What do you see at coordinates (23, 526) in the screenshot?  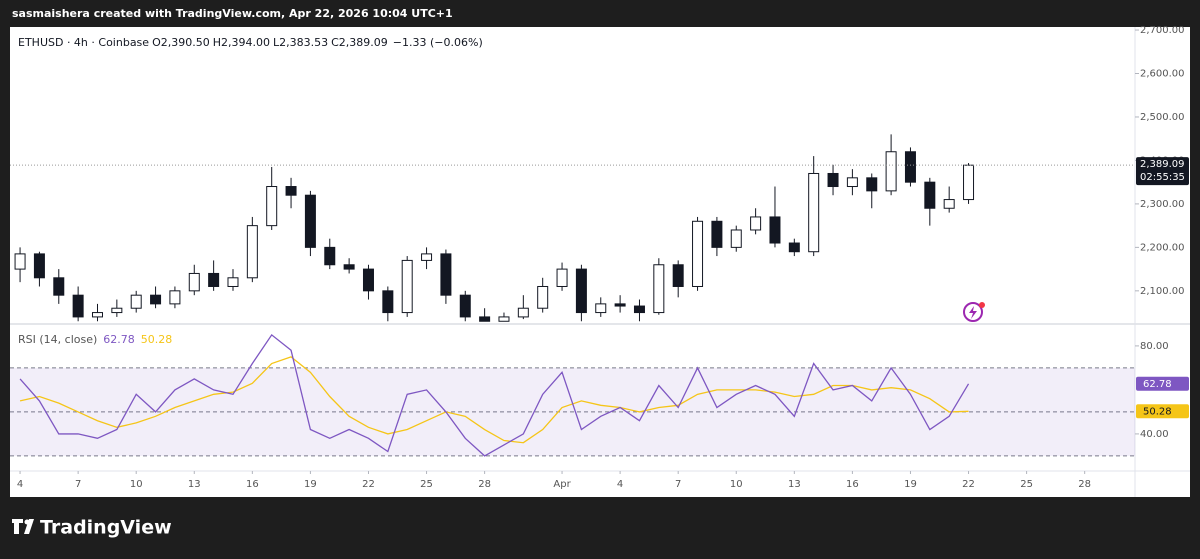 I see `logo-icon` at bounding box center [23, 526].